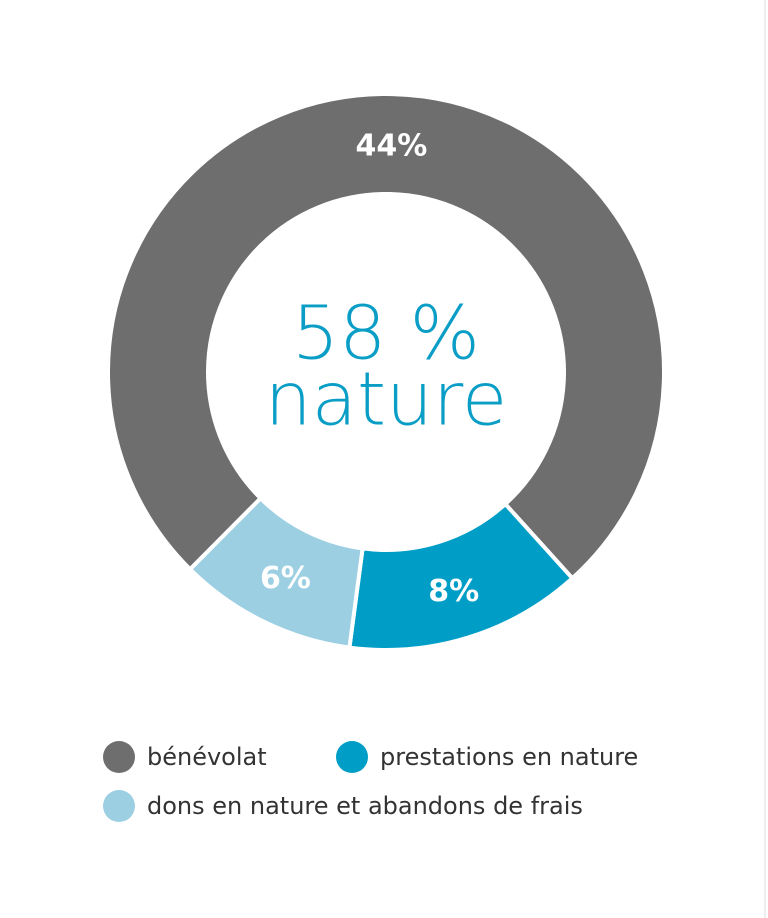 The width and height of the screenshot is (768, 918). Describe the element at coordinates (453, 591) in the screenshot. I see `data-label: 8%` at that location.